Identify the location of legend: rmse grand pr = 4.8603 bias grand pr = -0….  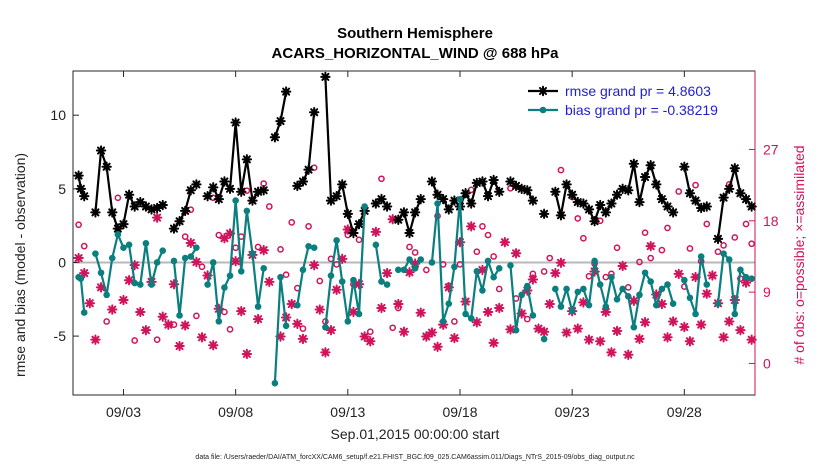
(623, 100).